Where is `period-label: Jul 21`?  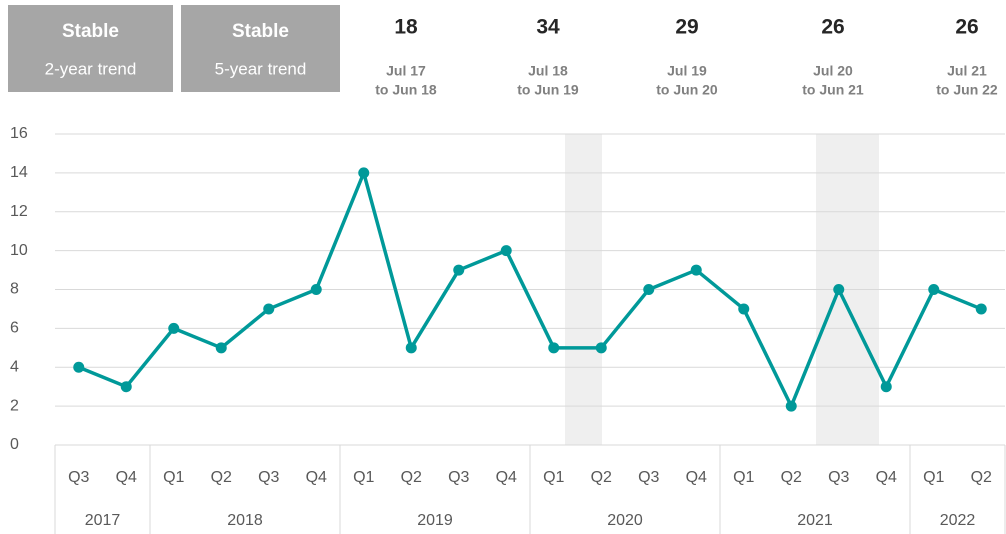
period-label: Jul 21 is located at coordinates (967, 71).